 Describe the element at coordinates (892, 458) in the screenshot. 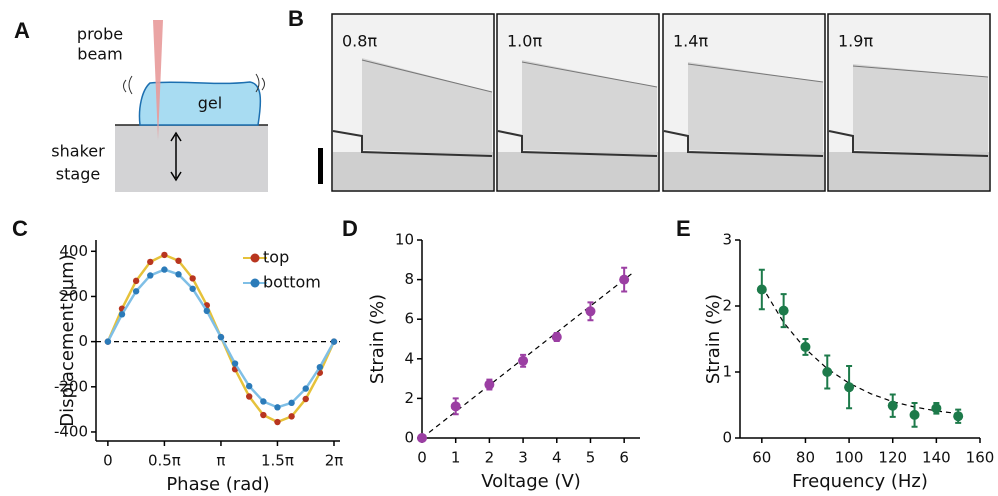

I see `x-tick-label: 120` at that location.